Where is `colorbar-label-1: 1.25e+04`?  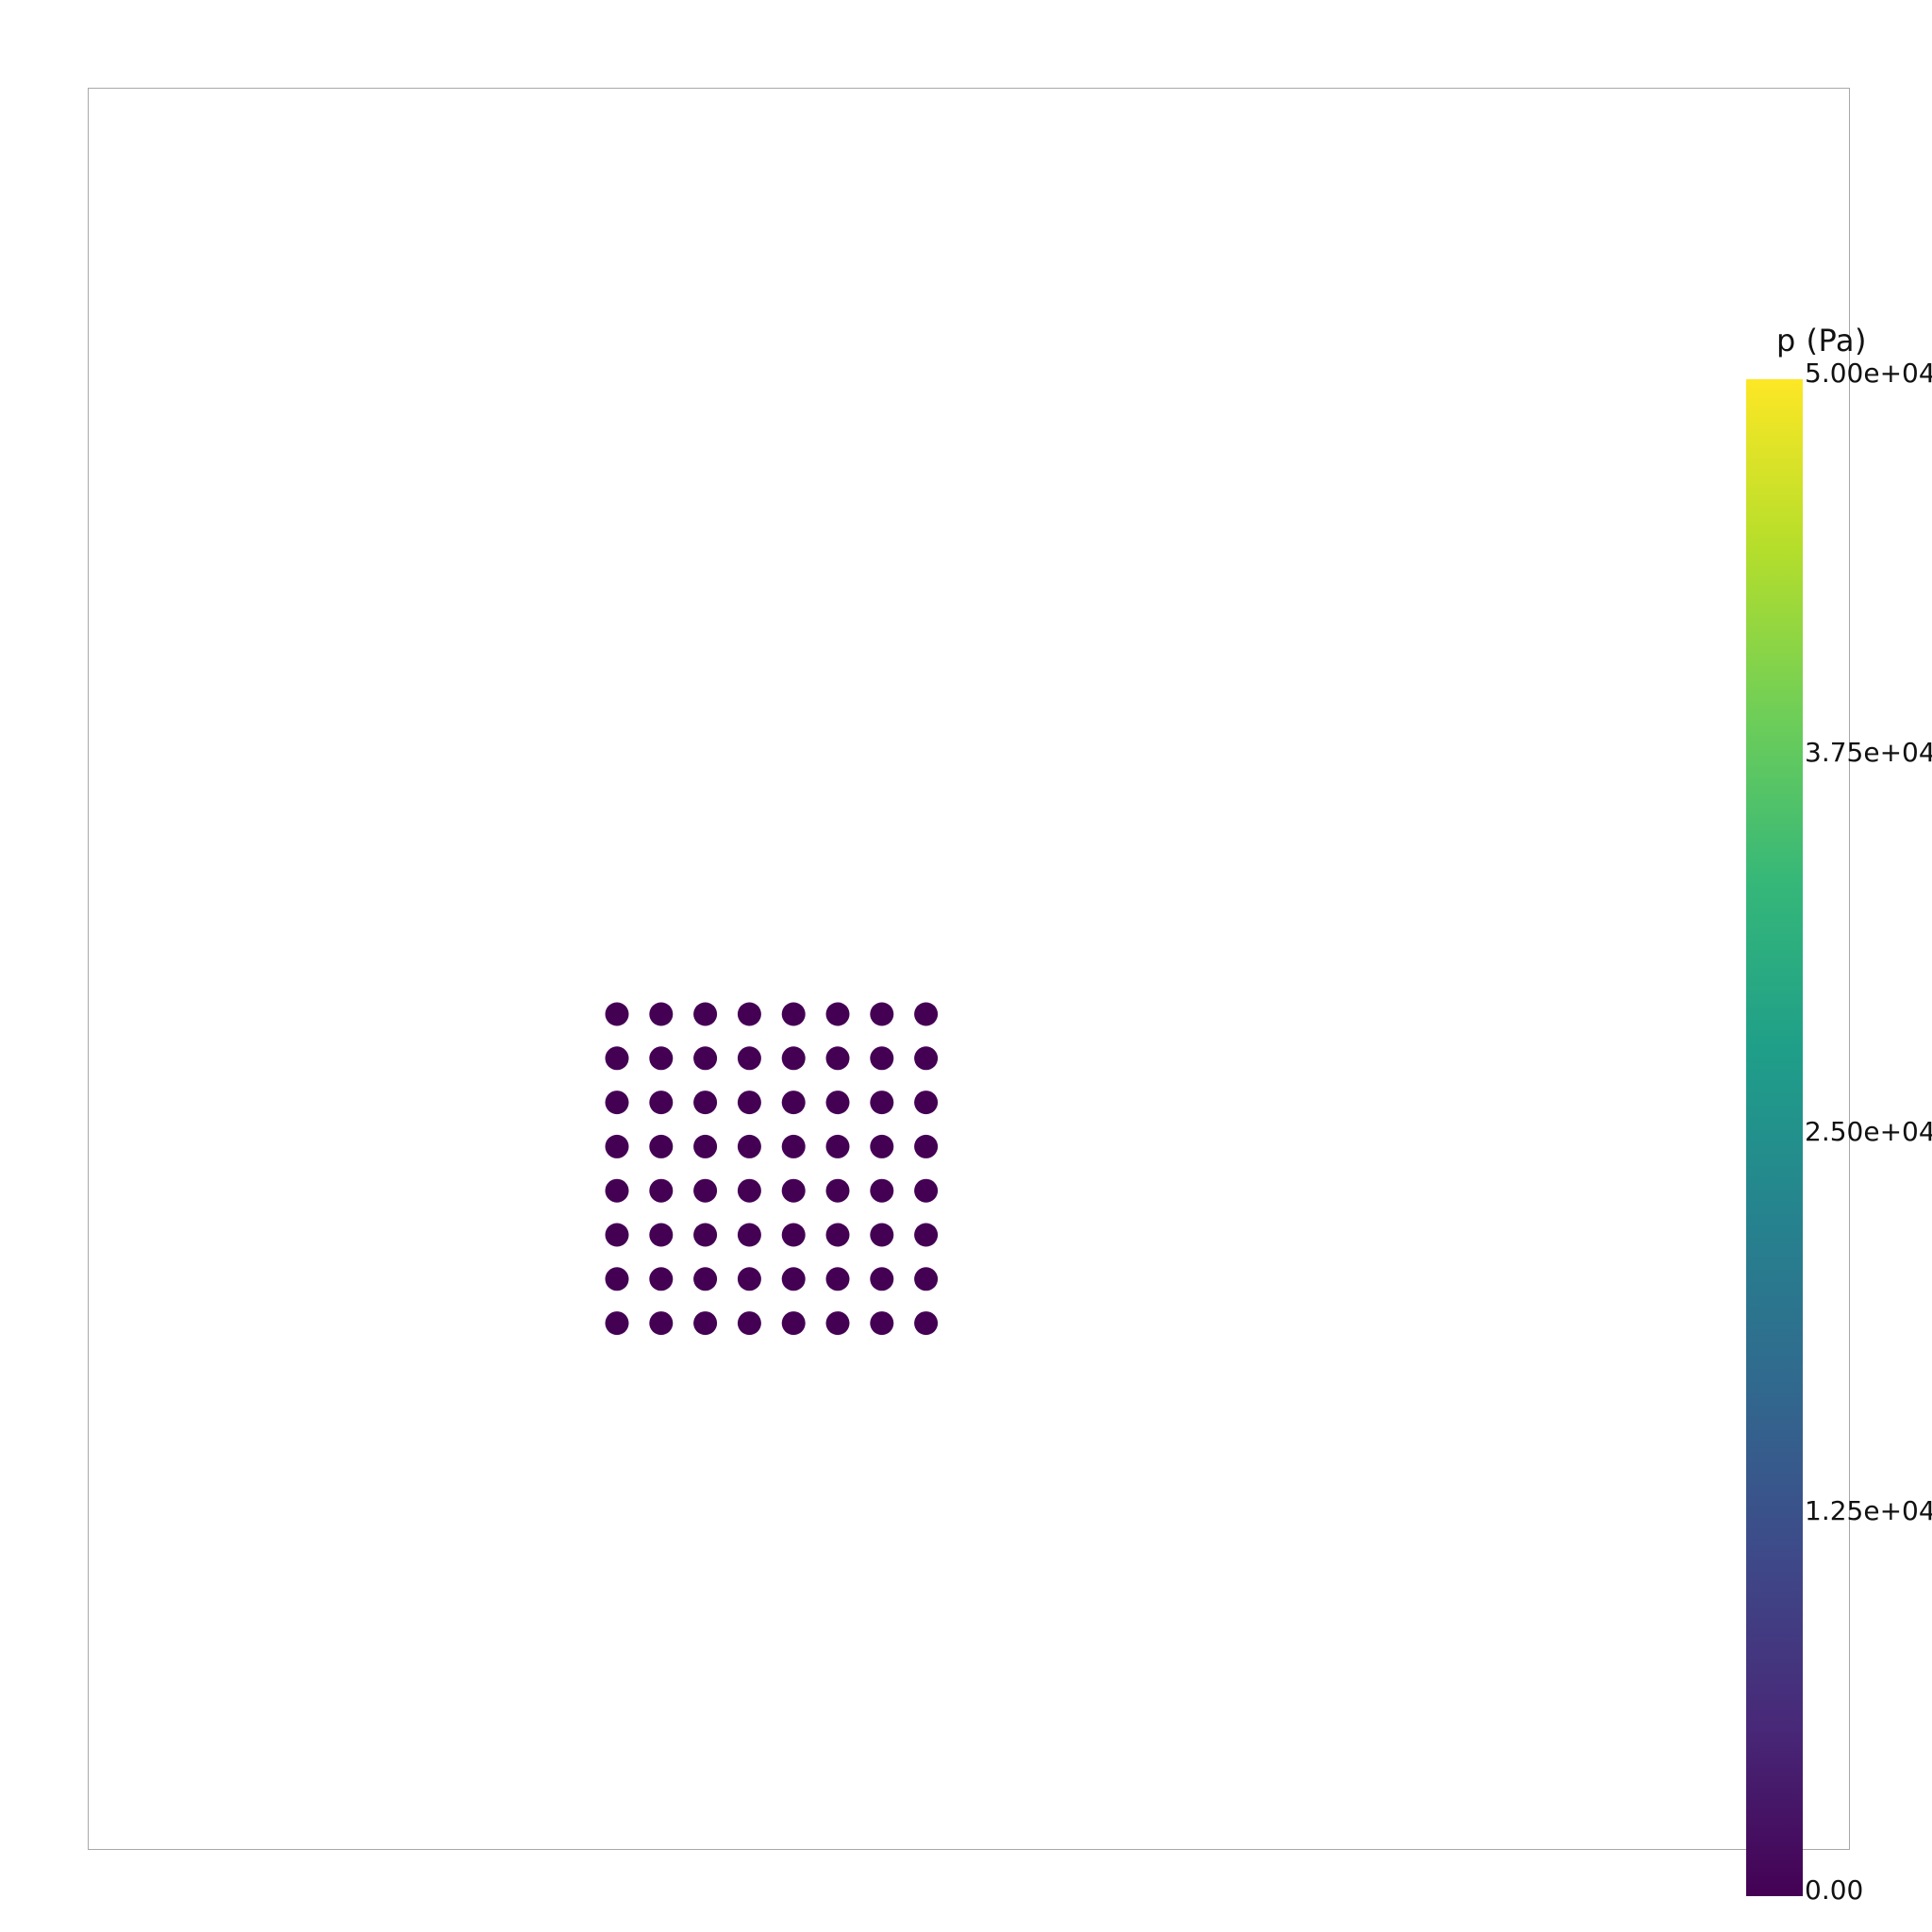
colorbar-label-1: 1.25e+04 is located at coordinates (1868, 1510).